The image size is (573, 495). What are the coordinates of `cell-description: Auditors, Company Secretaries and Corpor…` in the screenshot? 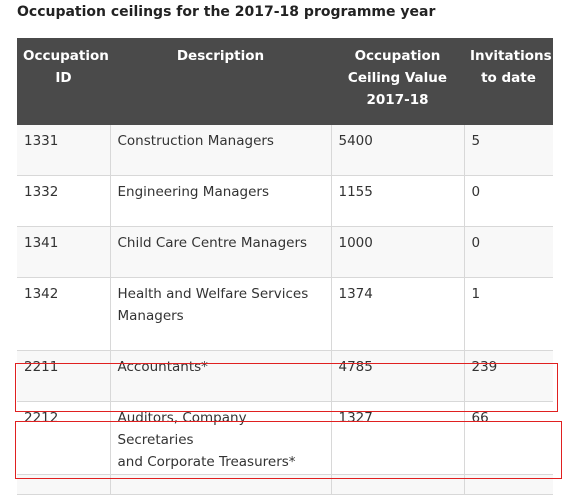 It's located at (221, 438).